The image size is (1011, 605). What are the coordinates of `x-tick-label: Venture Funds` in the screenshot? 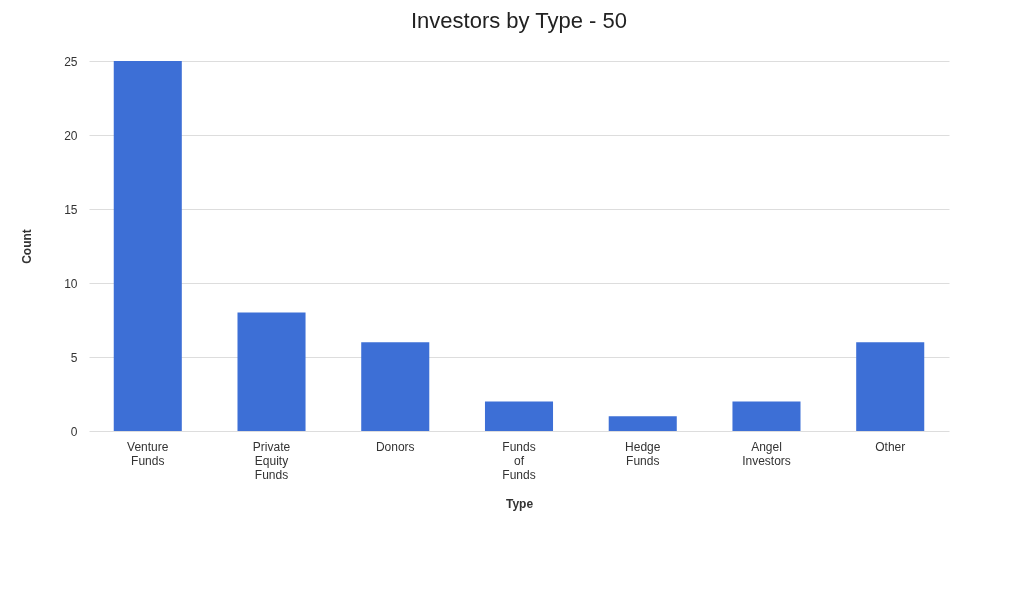 It's located at (148, 453).